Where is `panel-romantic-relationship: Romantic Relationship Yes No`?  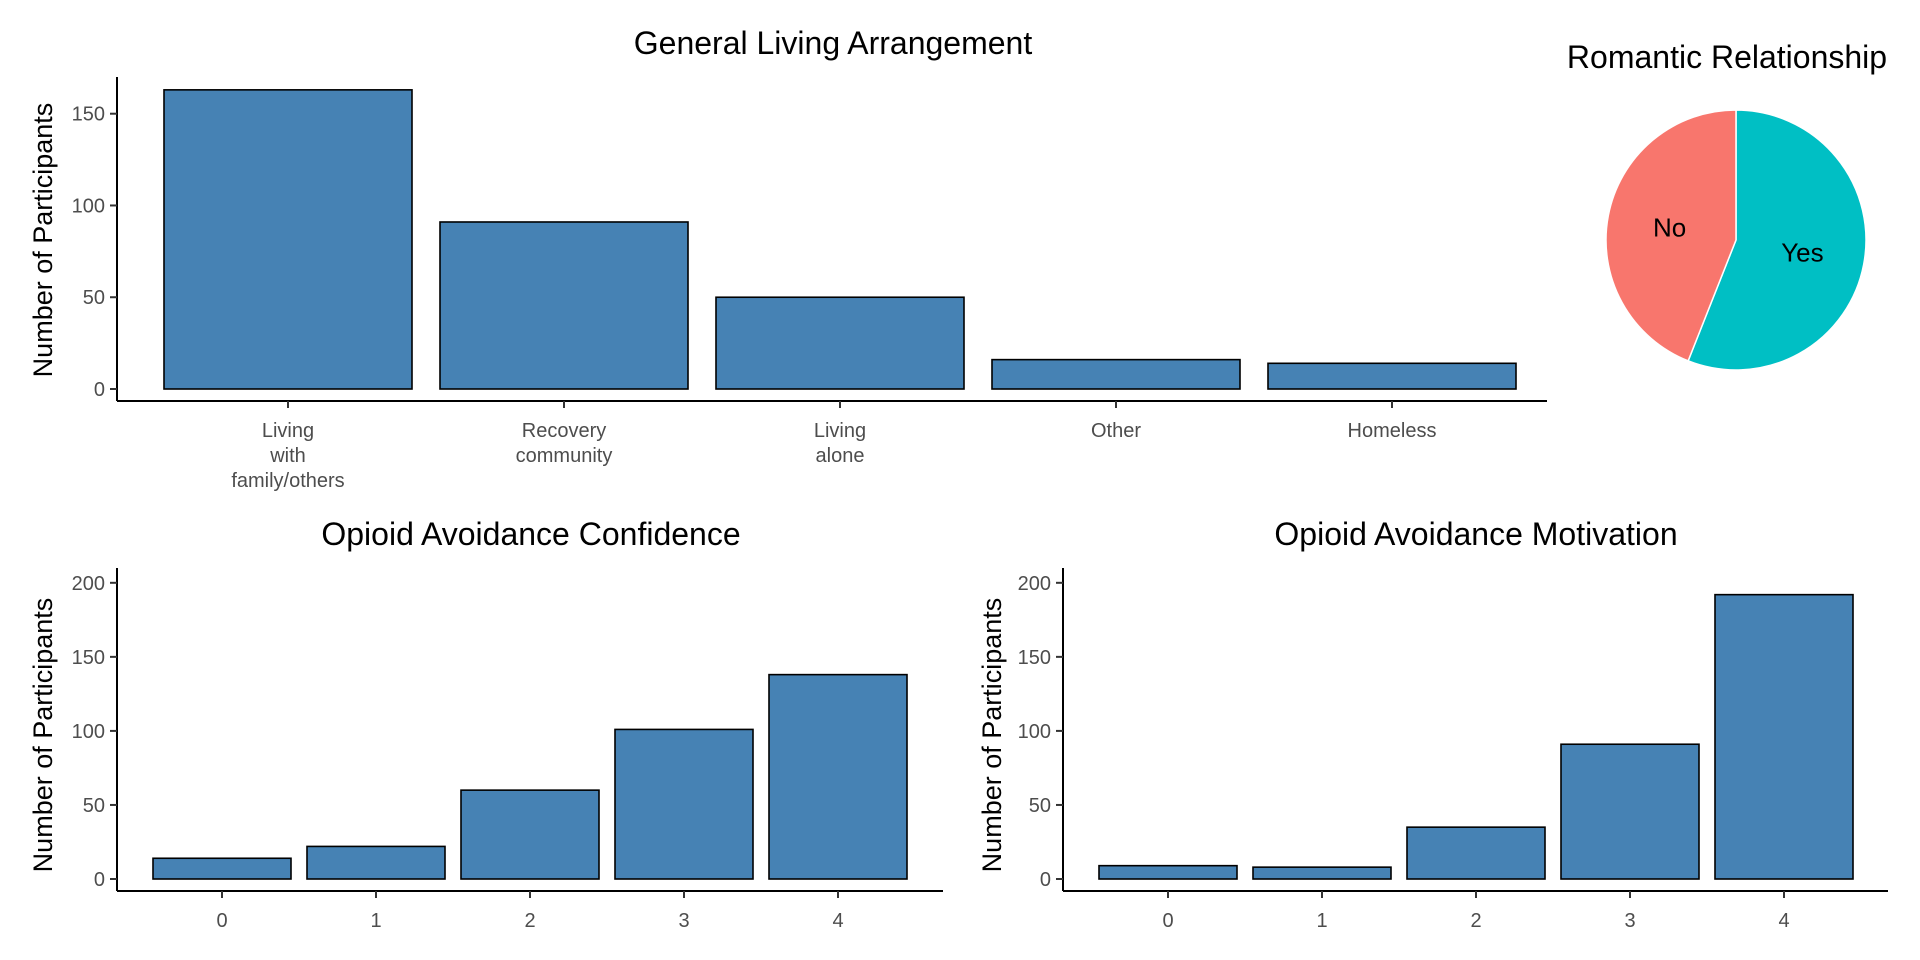 panel-romantic-relationship: Romantic Relationship Yes No is located at coordinates (1727, 205).